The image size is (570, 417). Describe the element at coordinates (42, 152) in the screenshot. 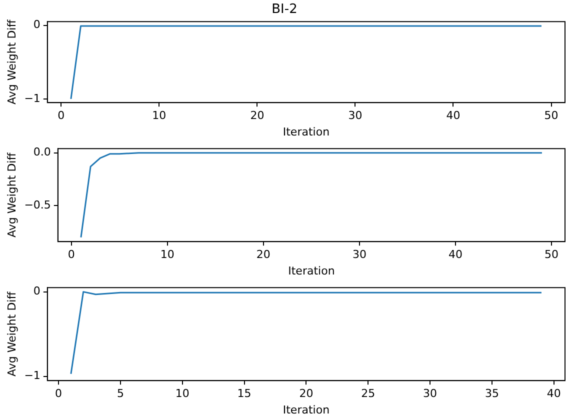

I see `y-tick-label: 0.0` at that location.